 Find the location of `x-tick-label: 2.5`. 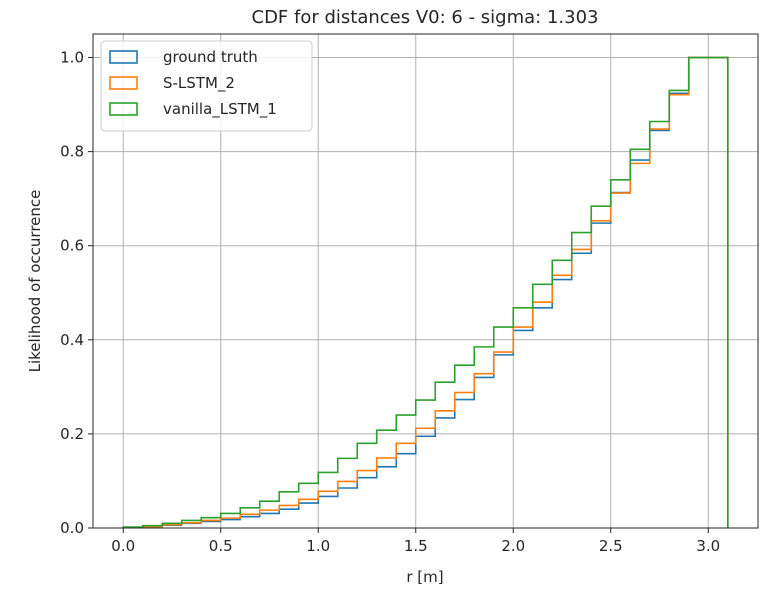

x-tick-label: 2.5 is located at coordinates (611, 546).